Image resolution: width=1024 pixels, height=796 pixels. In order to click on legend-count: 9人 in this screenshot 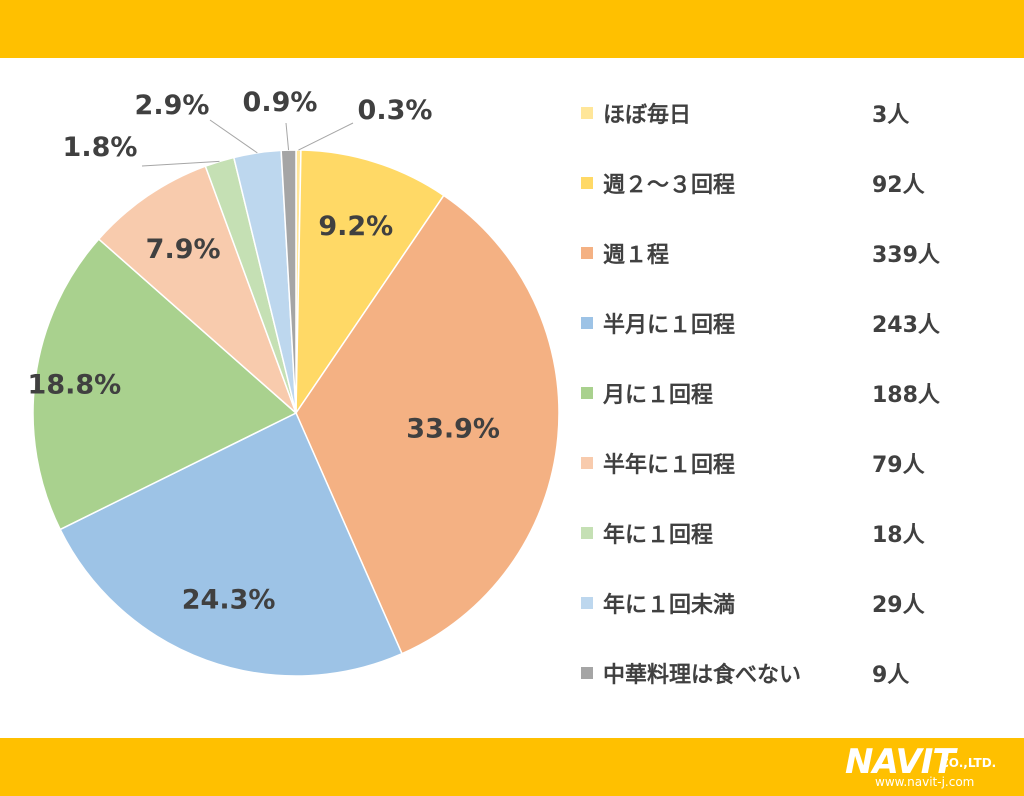, I will do `click(891, 675)`.